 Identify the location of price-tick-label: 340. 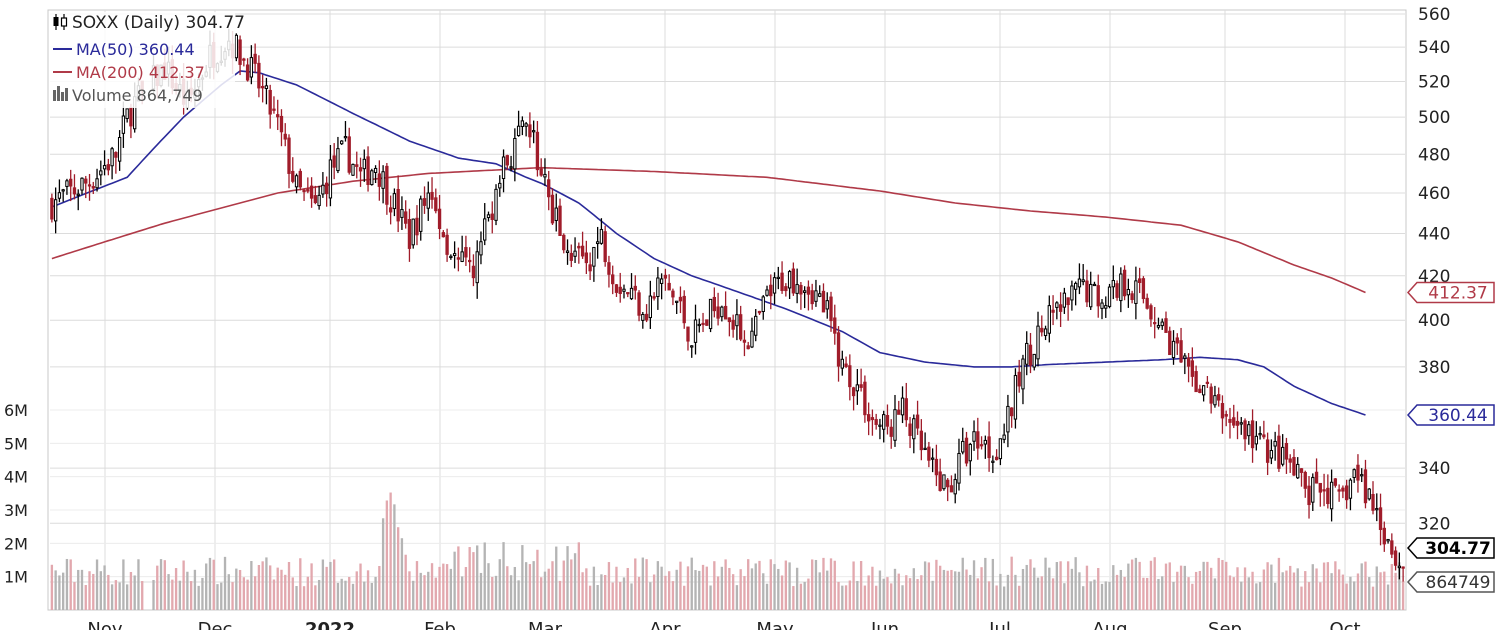
(1434, 469).